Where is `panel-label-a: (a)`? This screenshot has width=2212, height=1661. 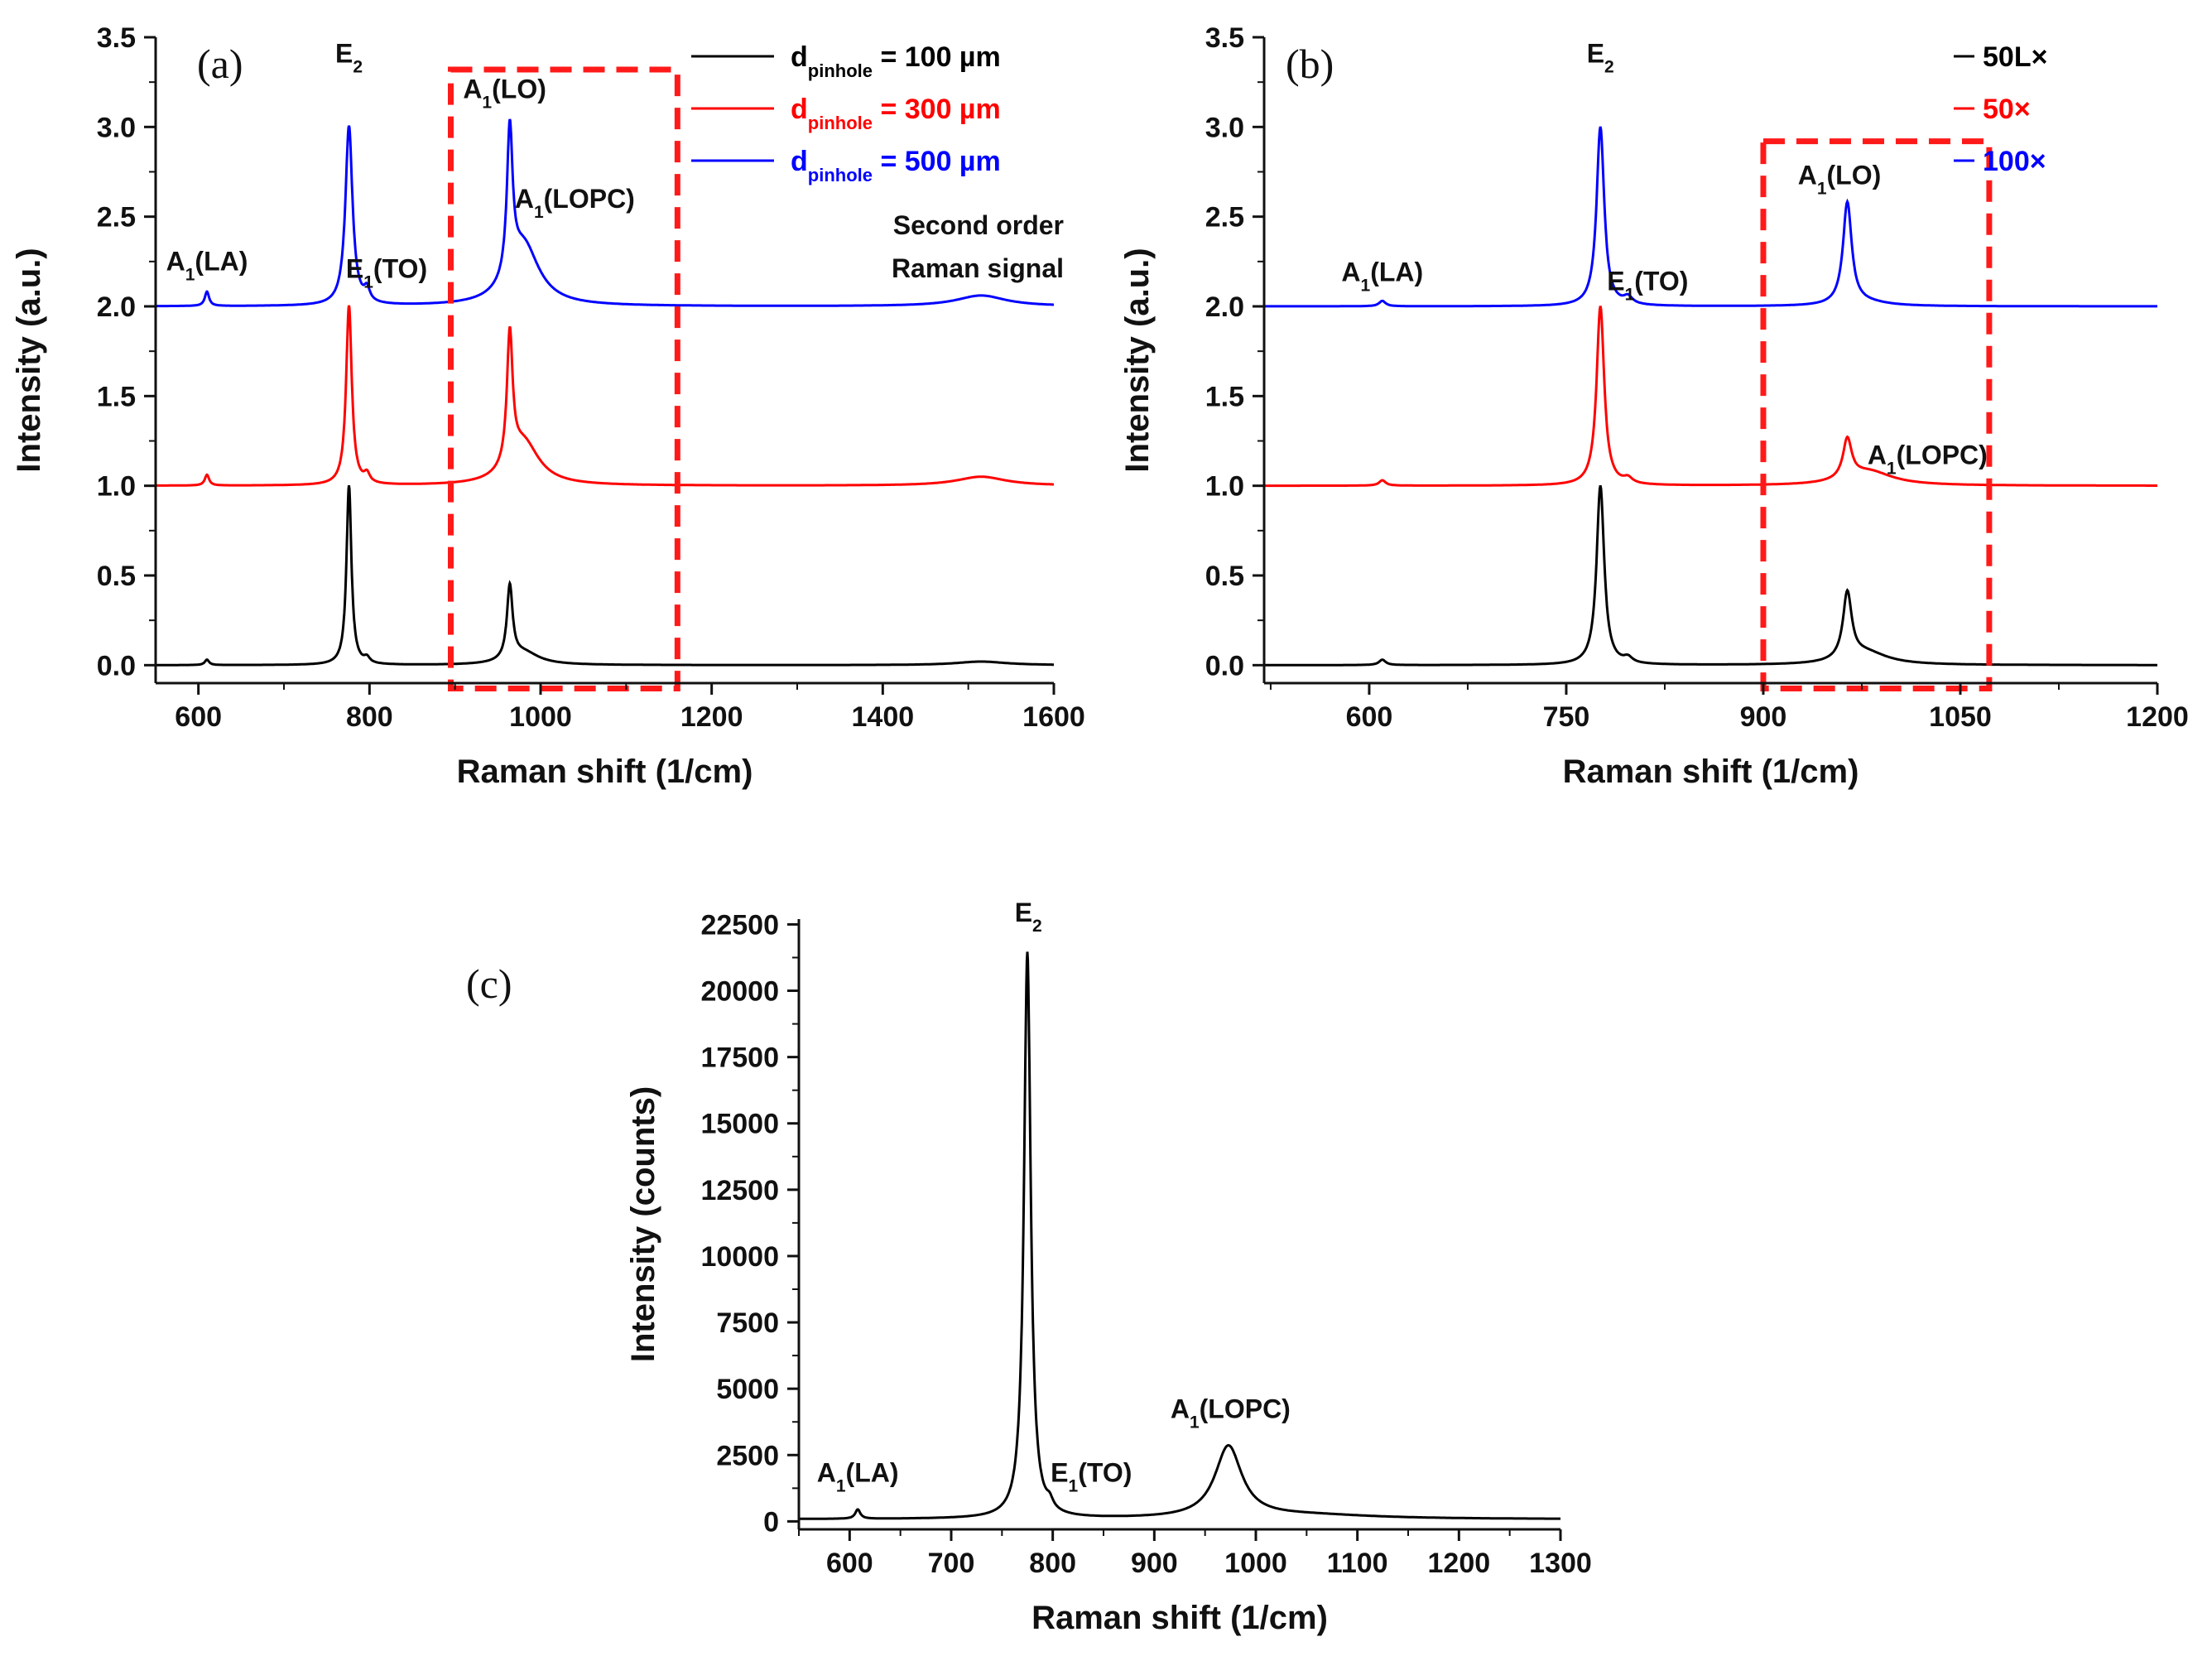 panel-label-a: (a) is located at coordinates (220, 64).